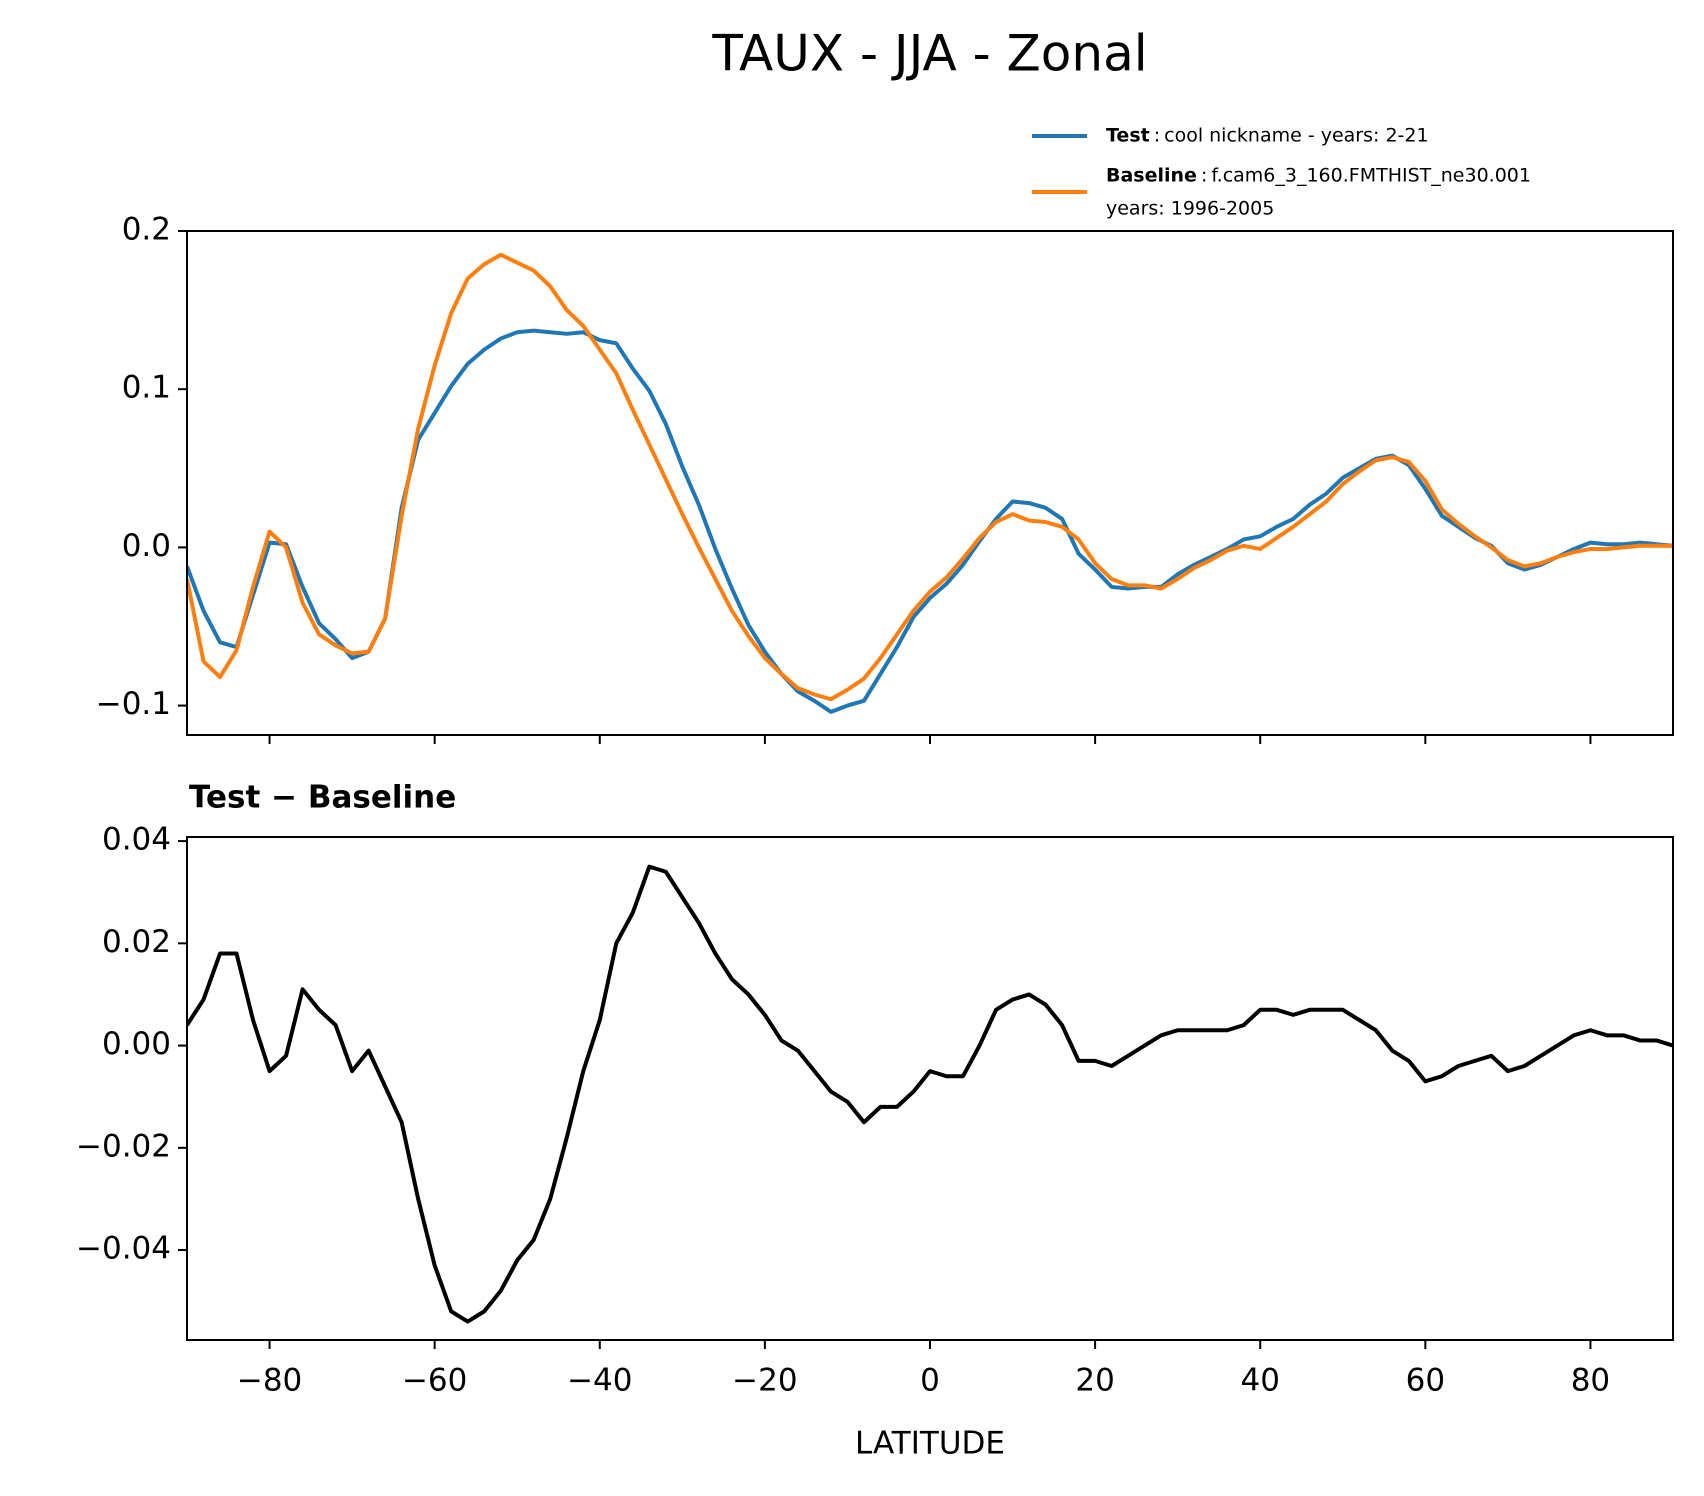 Image resolution: width=1704 pixels, height=1496 pixels. What do you see at coordinates (146, 546) in the screenshot?
I see `y-tick-label: 0.0` at bounding box center [146, 546].